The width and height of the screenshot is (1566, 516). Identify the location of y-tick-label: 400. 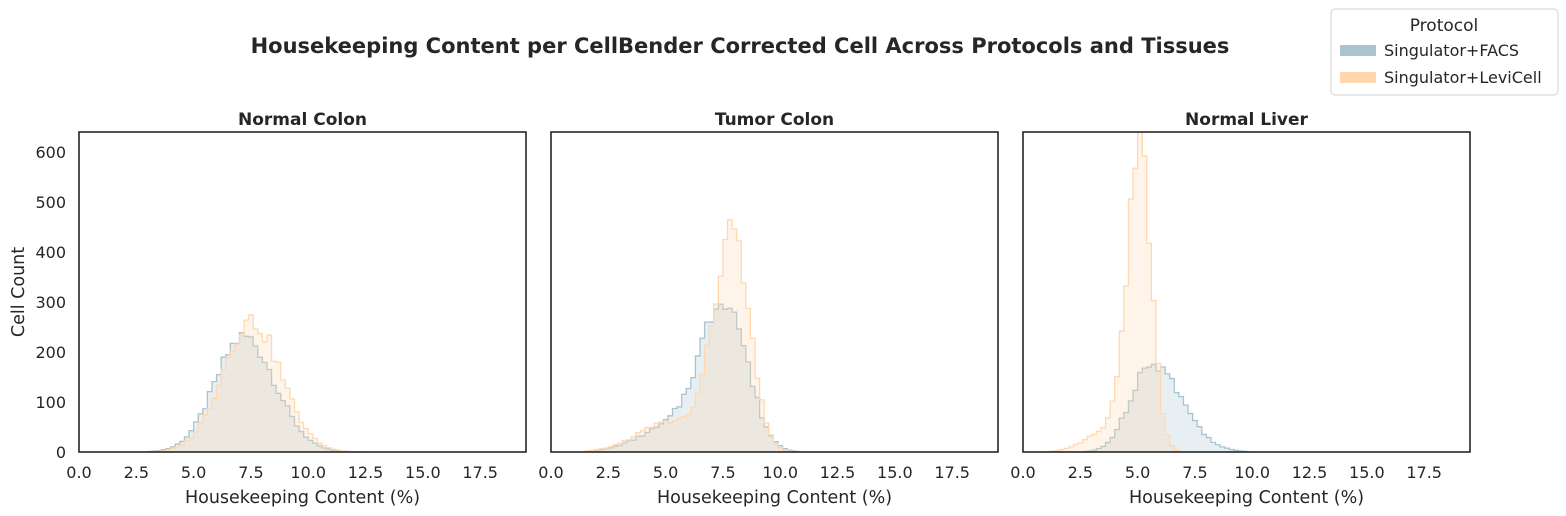
(50, 252).